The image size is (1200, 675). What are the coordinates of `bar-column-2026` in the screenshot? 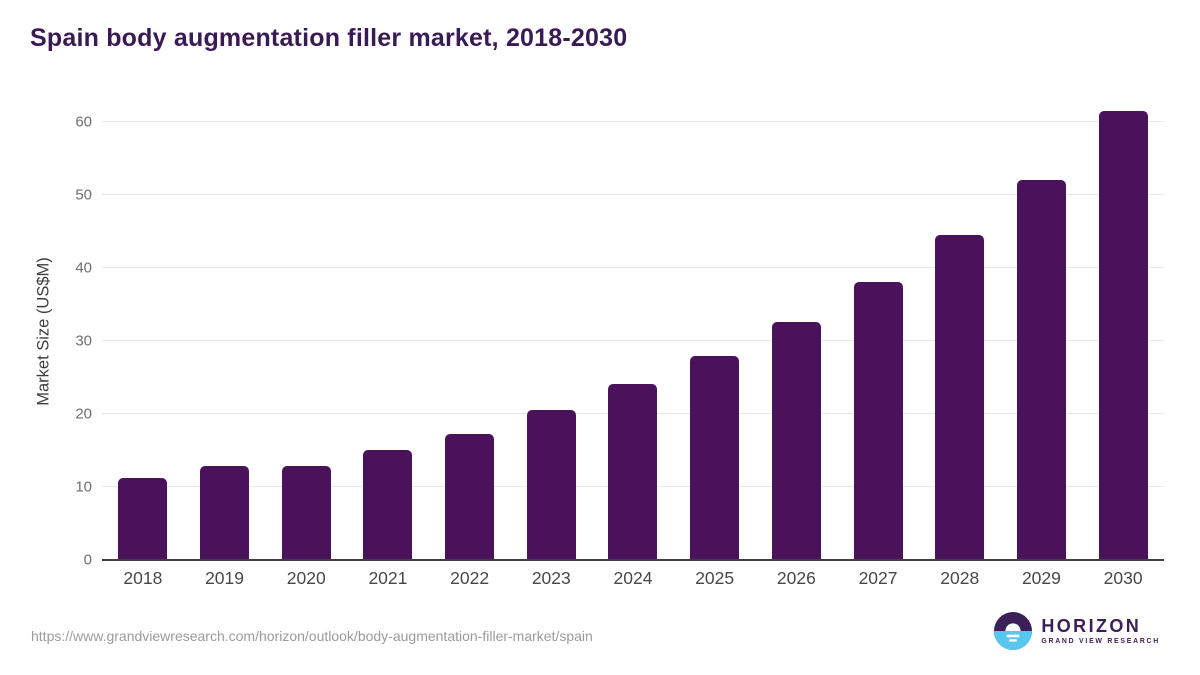 It's located at (797, 330).